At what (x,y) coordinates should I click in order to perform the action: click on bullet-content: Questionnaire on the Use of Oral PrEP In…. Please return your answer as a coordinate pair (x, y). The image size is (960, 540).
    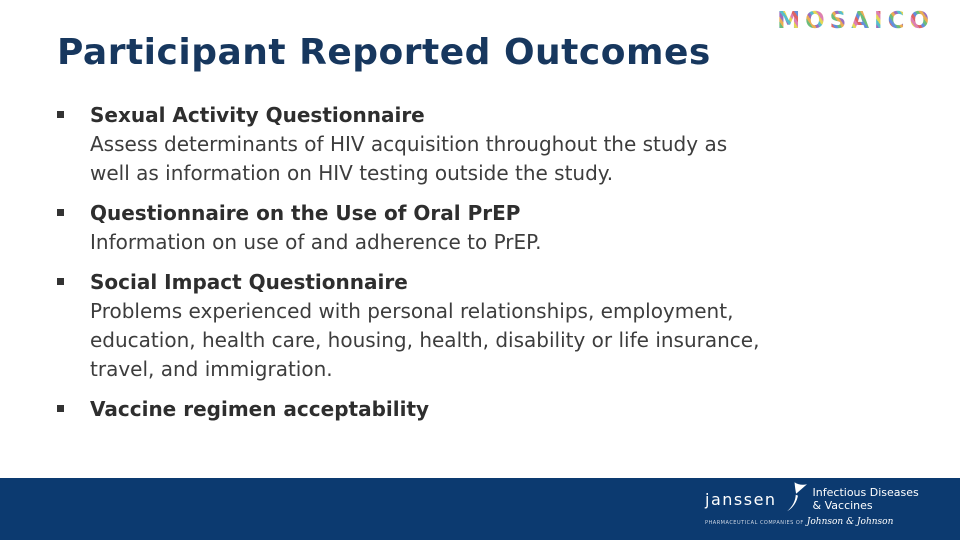
    Looking at the image, I should click on (315, 228).